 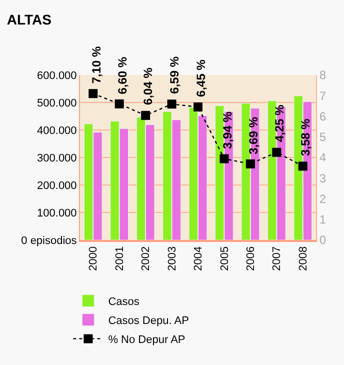 I want to click on y2-tick-label: 1, so click(x=322, y=219).